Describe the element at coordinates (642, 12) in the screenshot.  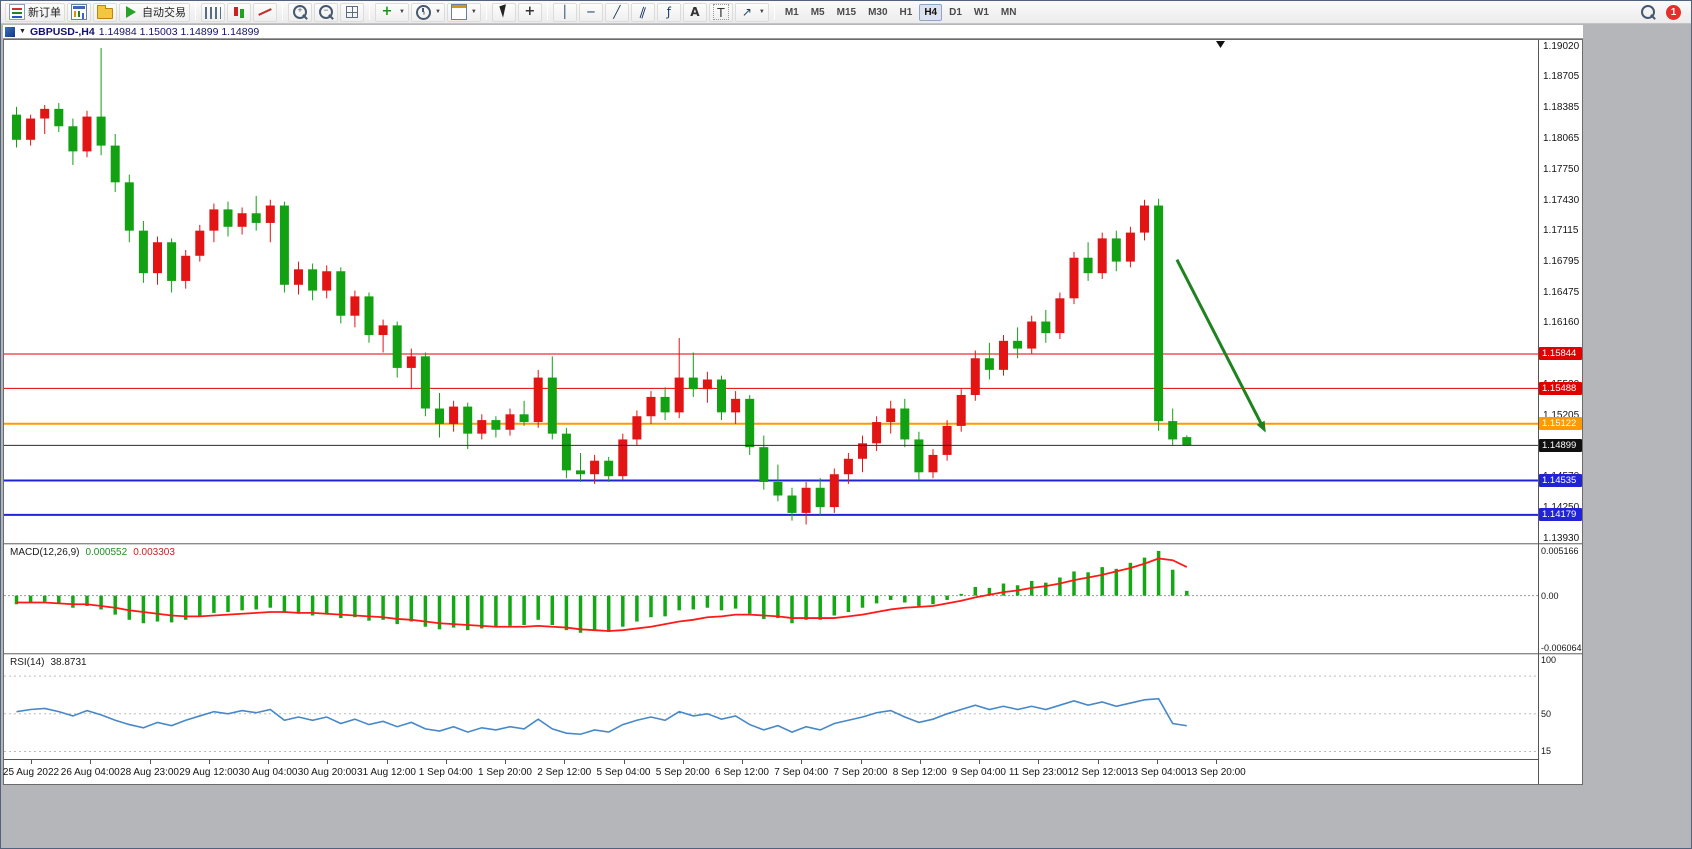
I see `channel-button: ∥` at that location.